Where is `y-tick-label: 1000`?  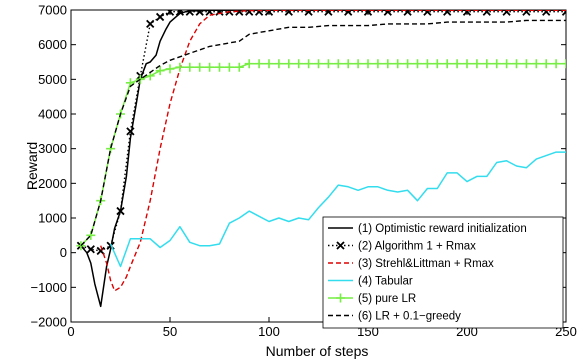
y-tick-label: 1000 is located at coordinates (52, 218).